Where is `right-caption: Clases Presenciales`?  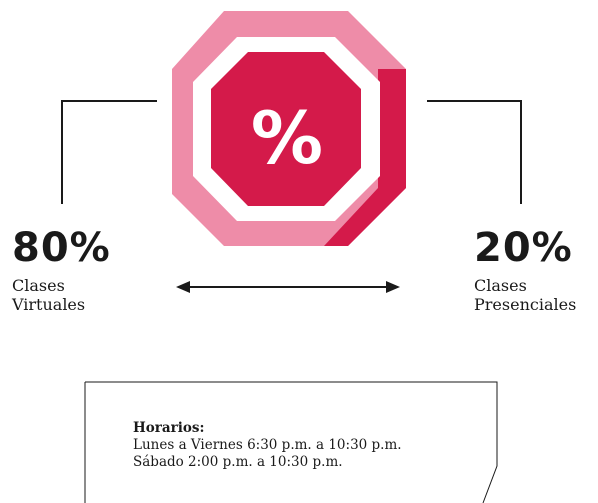 right-caption: Clases Presenciales is located at coordinates (525, 295).